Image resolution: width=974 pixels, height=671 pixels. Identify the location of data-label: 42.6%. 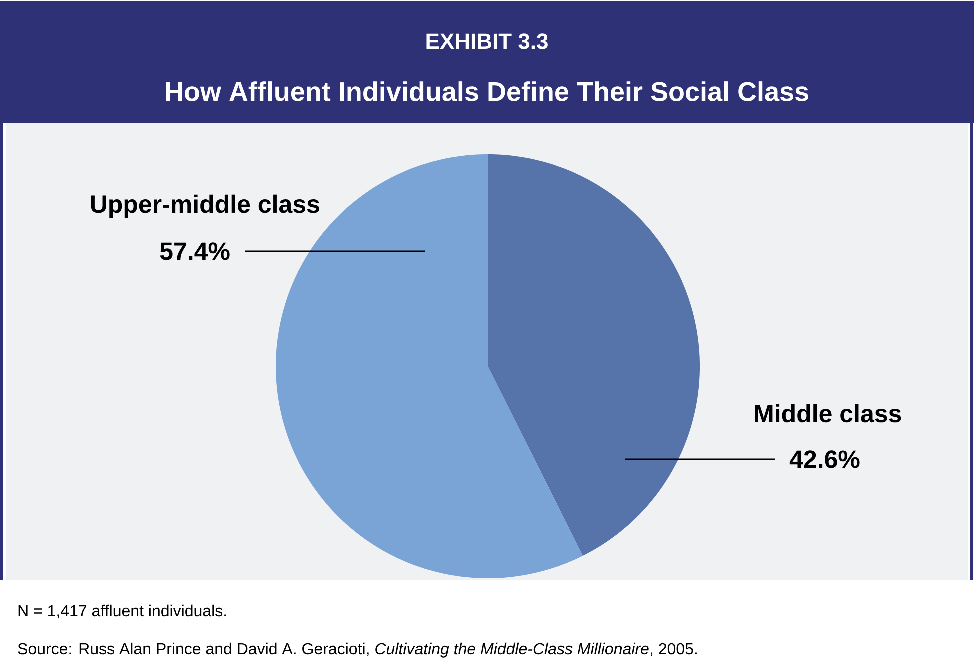
(825, 459).